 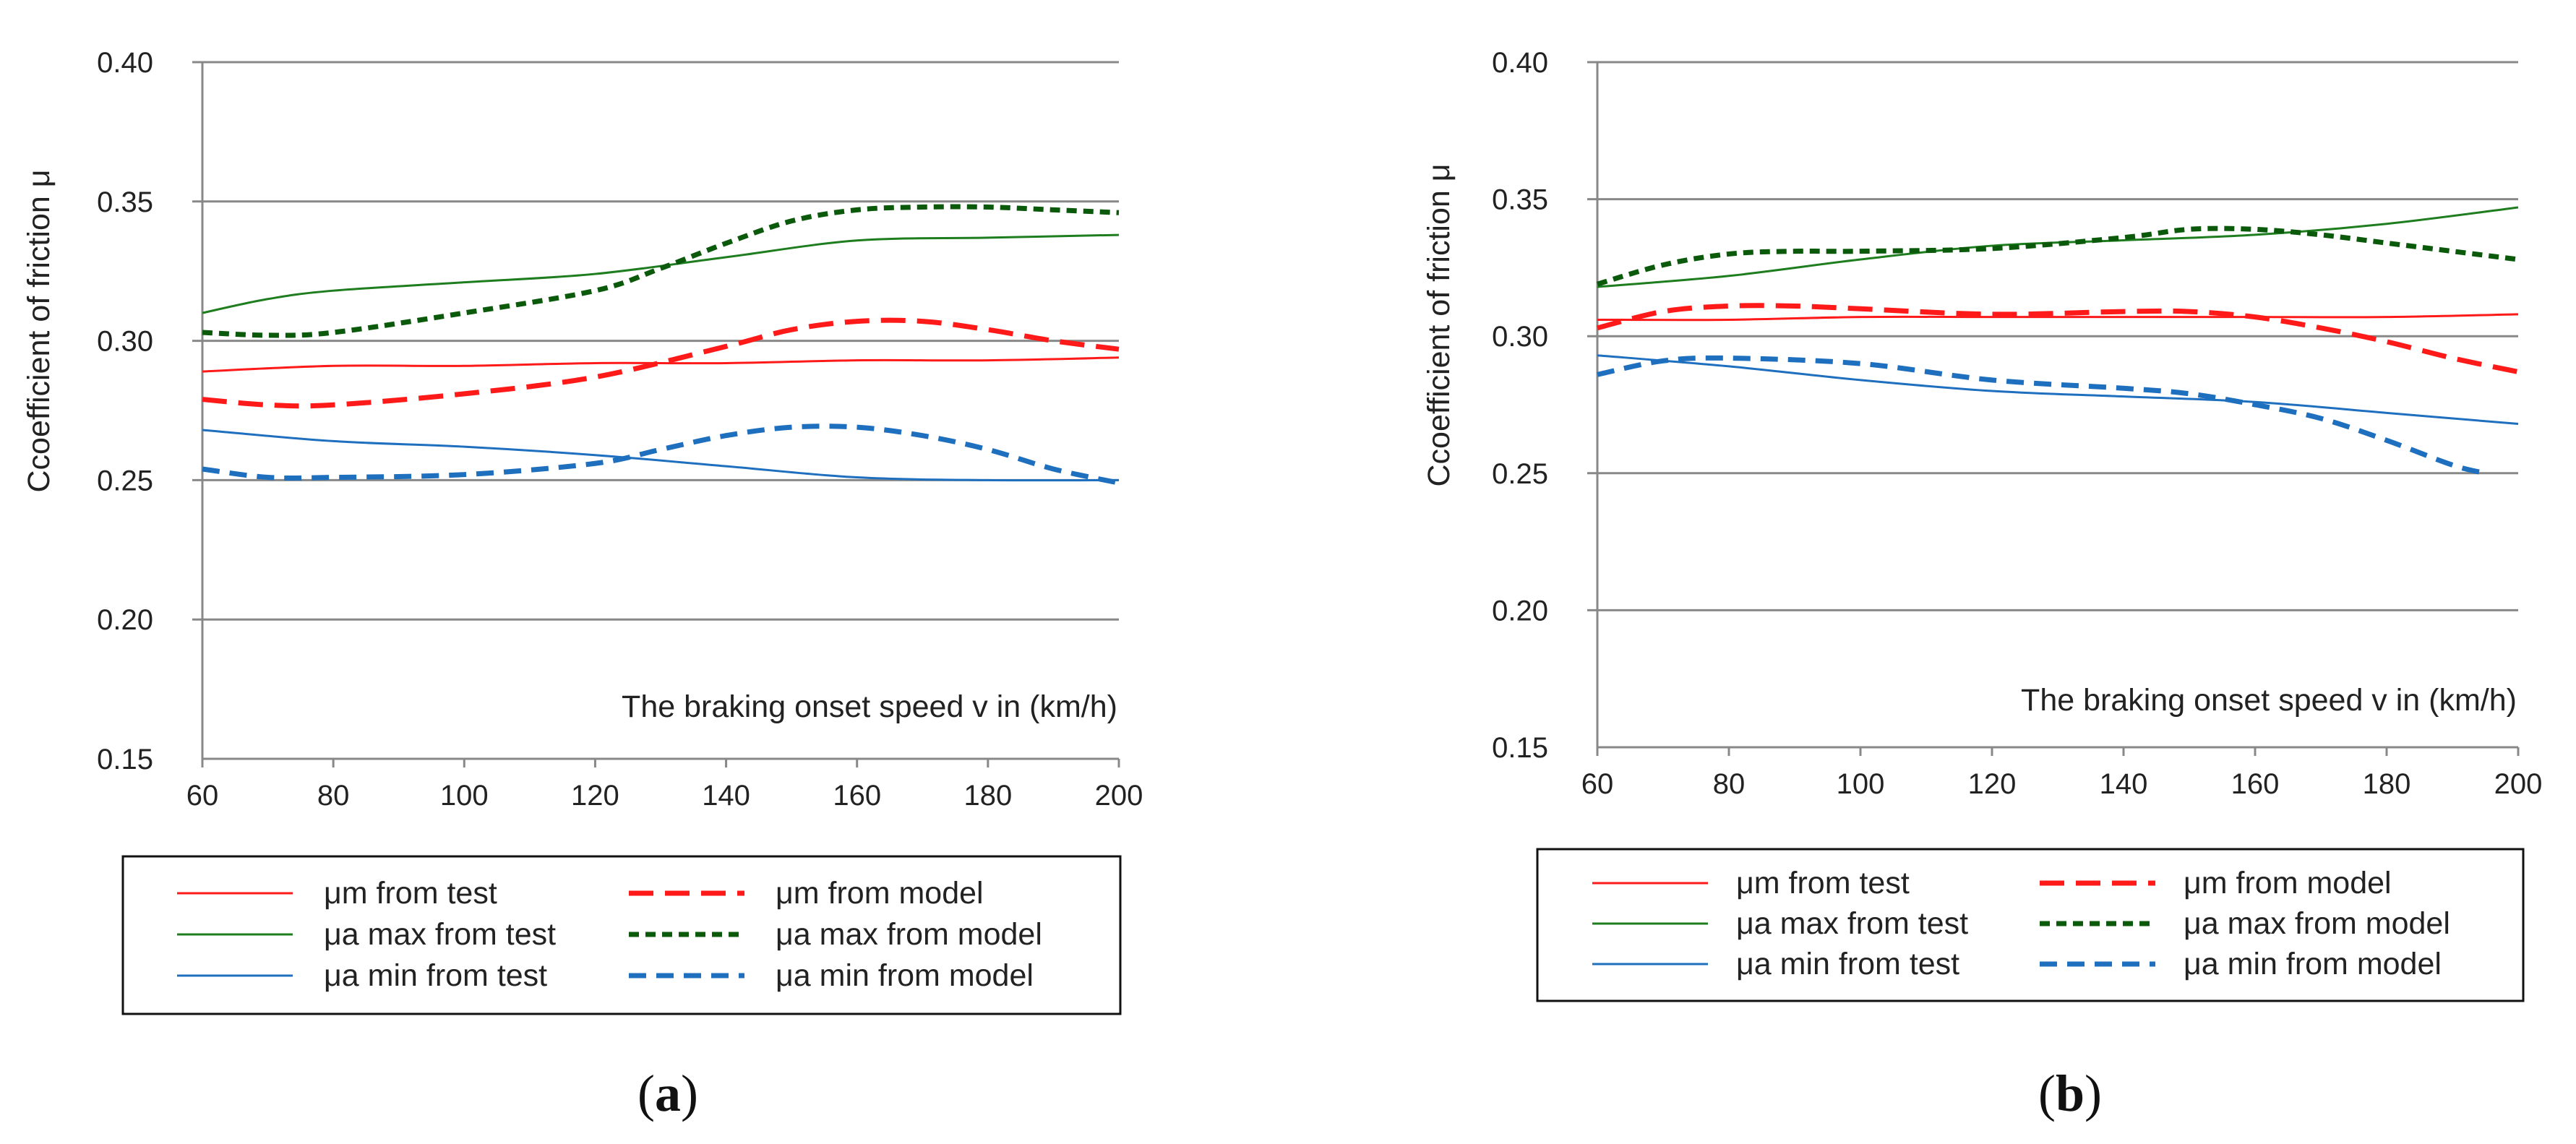 I want to click on legend-box, so click(x=2031, y=925).